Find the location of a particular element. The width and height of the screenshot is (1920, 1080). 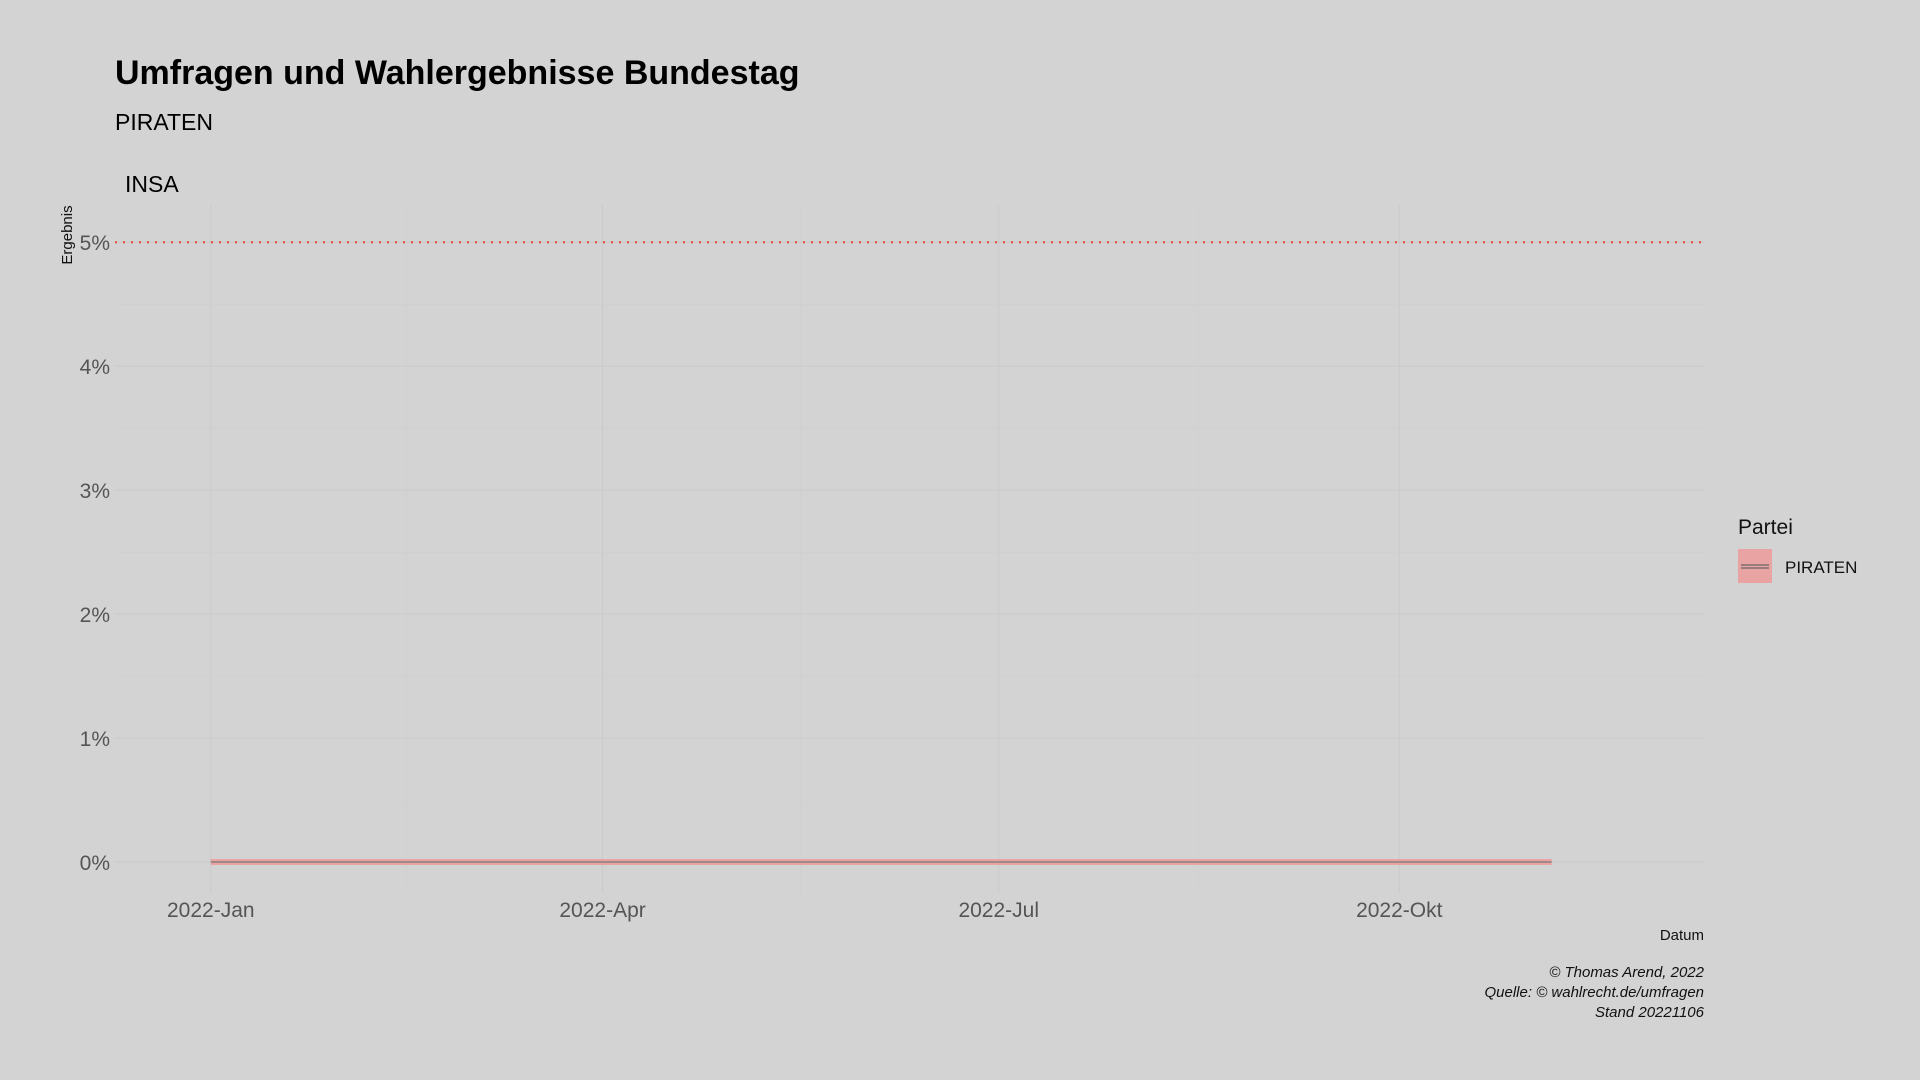

x-tick-label: 2022-Okt is located at coordinates (1399, 910).